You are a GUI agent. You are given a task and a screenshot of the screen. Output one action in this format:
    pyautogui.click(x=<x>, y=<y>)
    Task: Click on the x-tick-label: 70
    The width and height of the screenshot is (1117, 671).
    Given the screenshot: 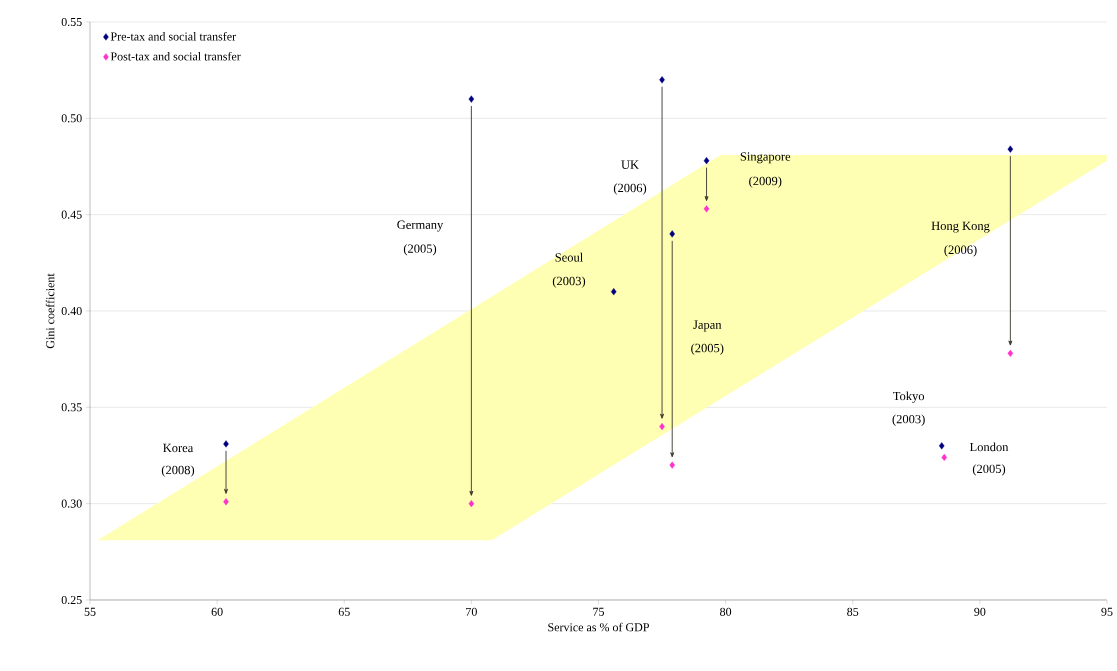 What is the action you would take?
    pyautogui.click(x=471, y=611)
    